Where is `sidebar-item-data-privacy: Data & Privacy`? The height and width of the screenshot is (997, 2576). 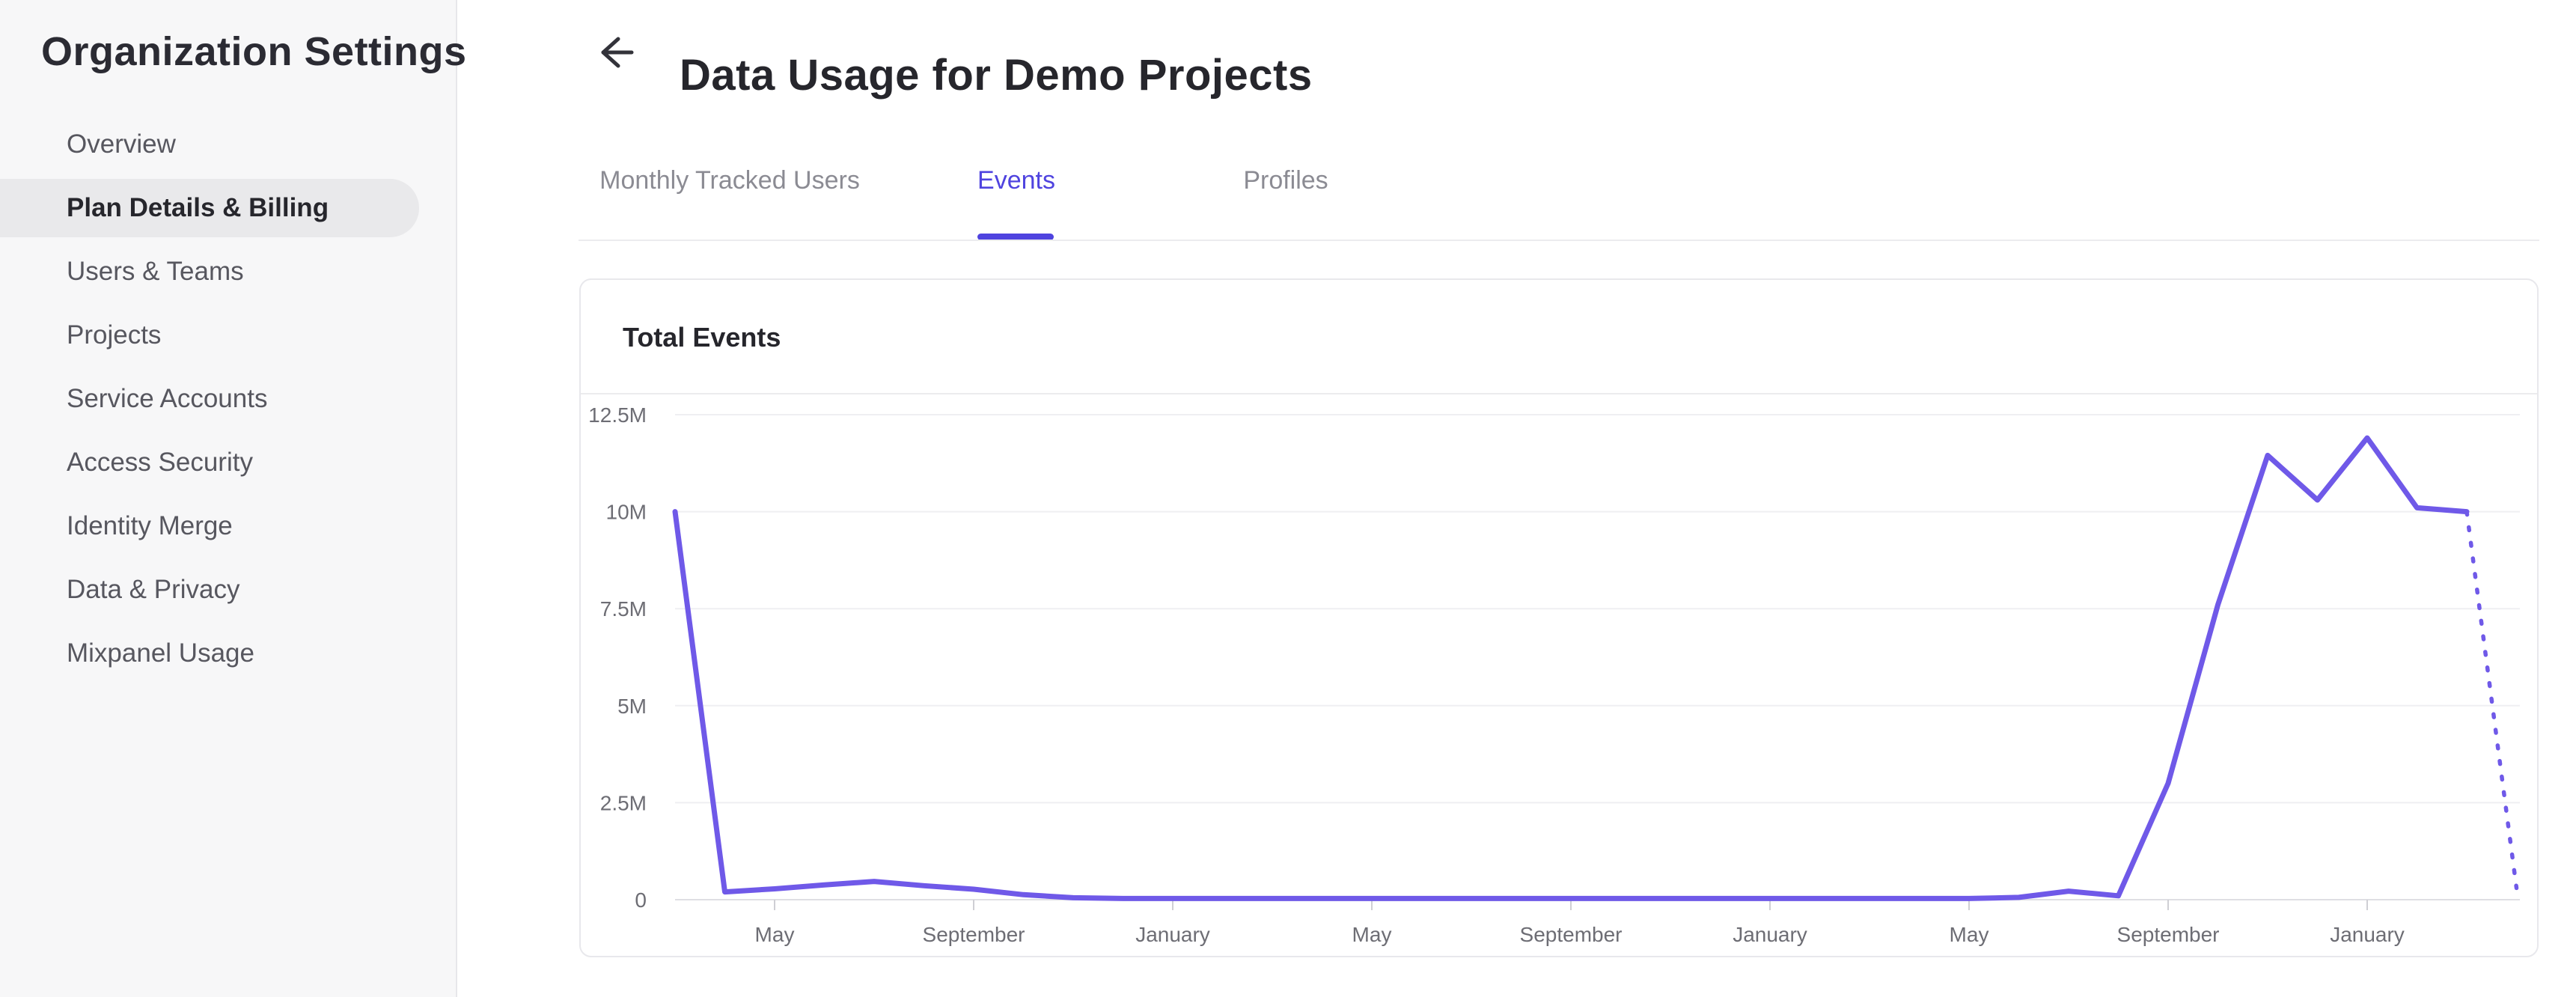 sidebar-item-data-privacy: Data & Privacy is located at coordinates (209, 589).